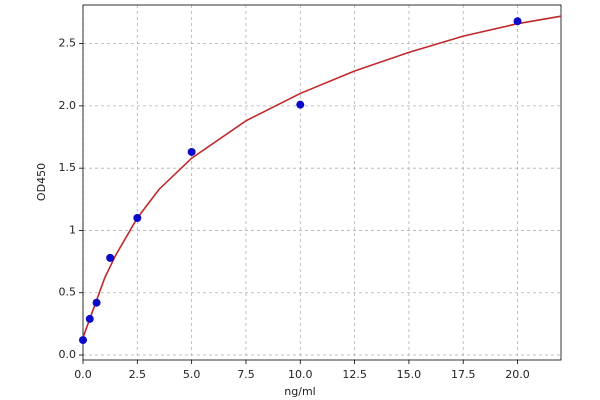 The image size is (600, 400). I want to click on y-tick-label: 0.0, so click(68, 354).